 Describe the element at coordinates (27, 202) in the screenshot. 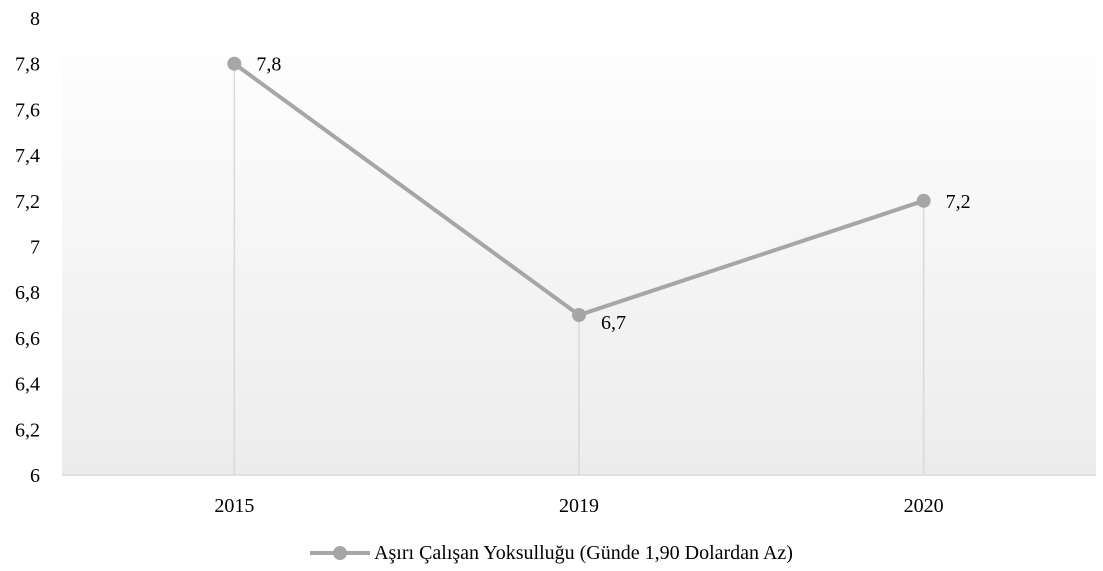

I see `y-tick-label: 7,2` at that location.